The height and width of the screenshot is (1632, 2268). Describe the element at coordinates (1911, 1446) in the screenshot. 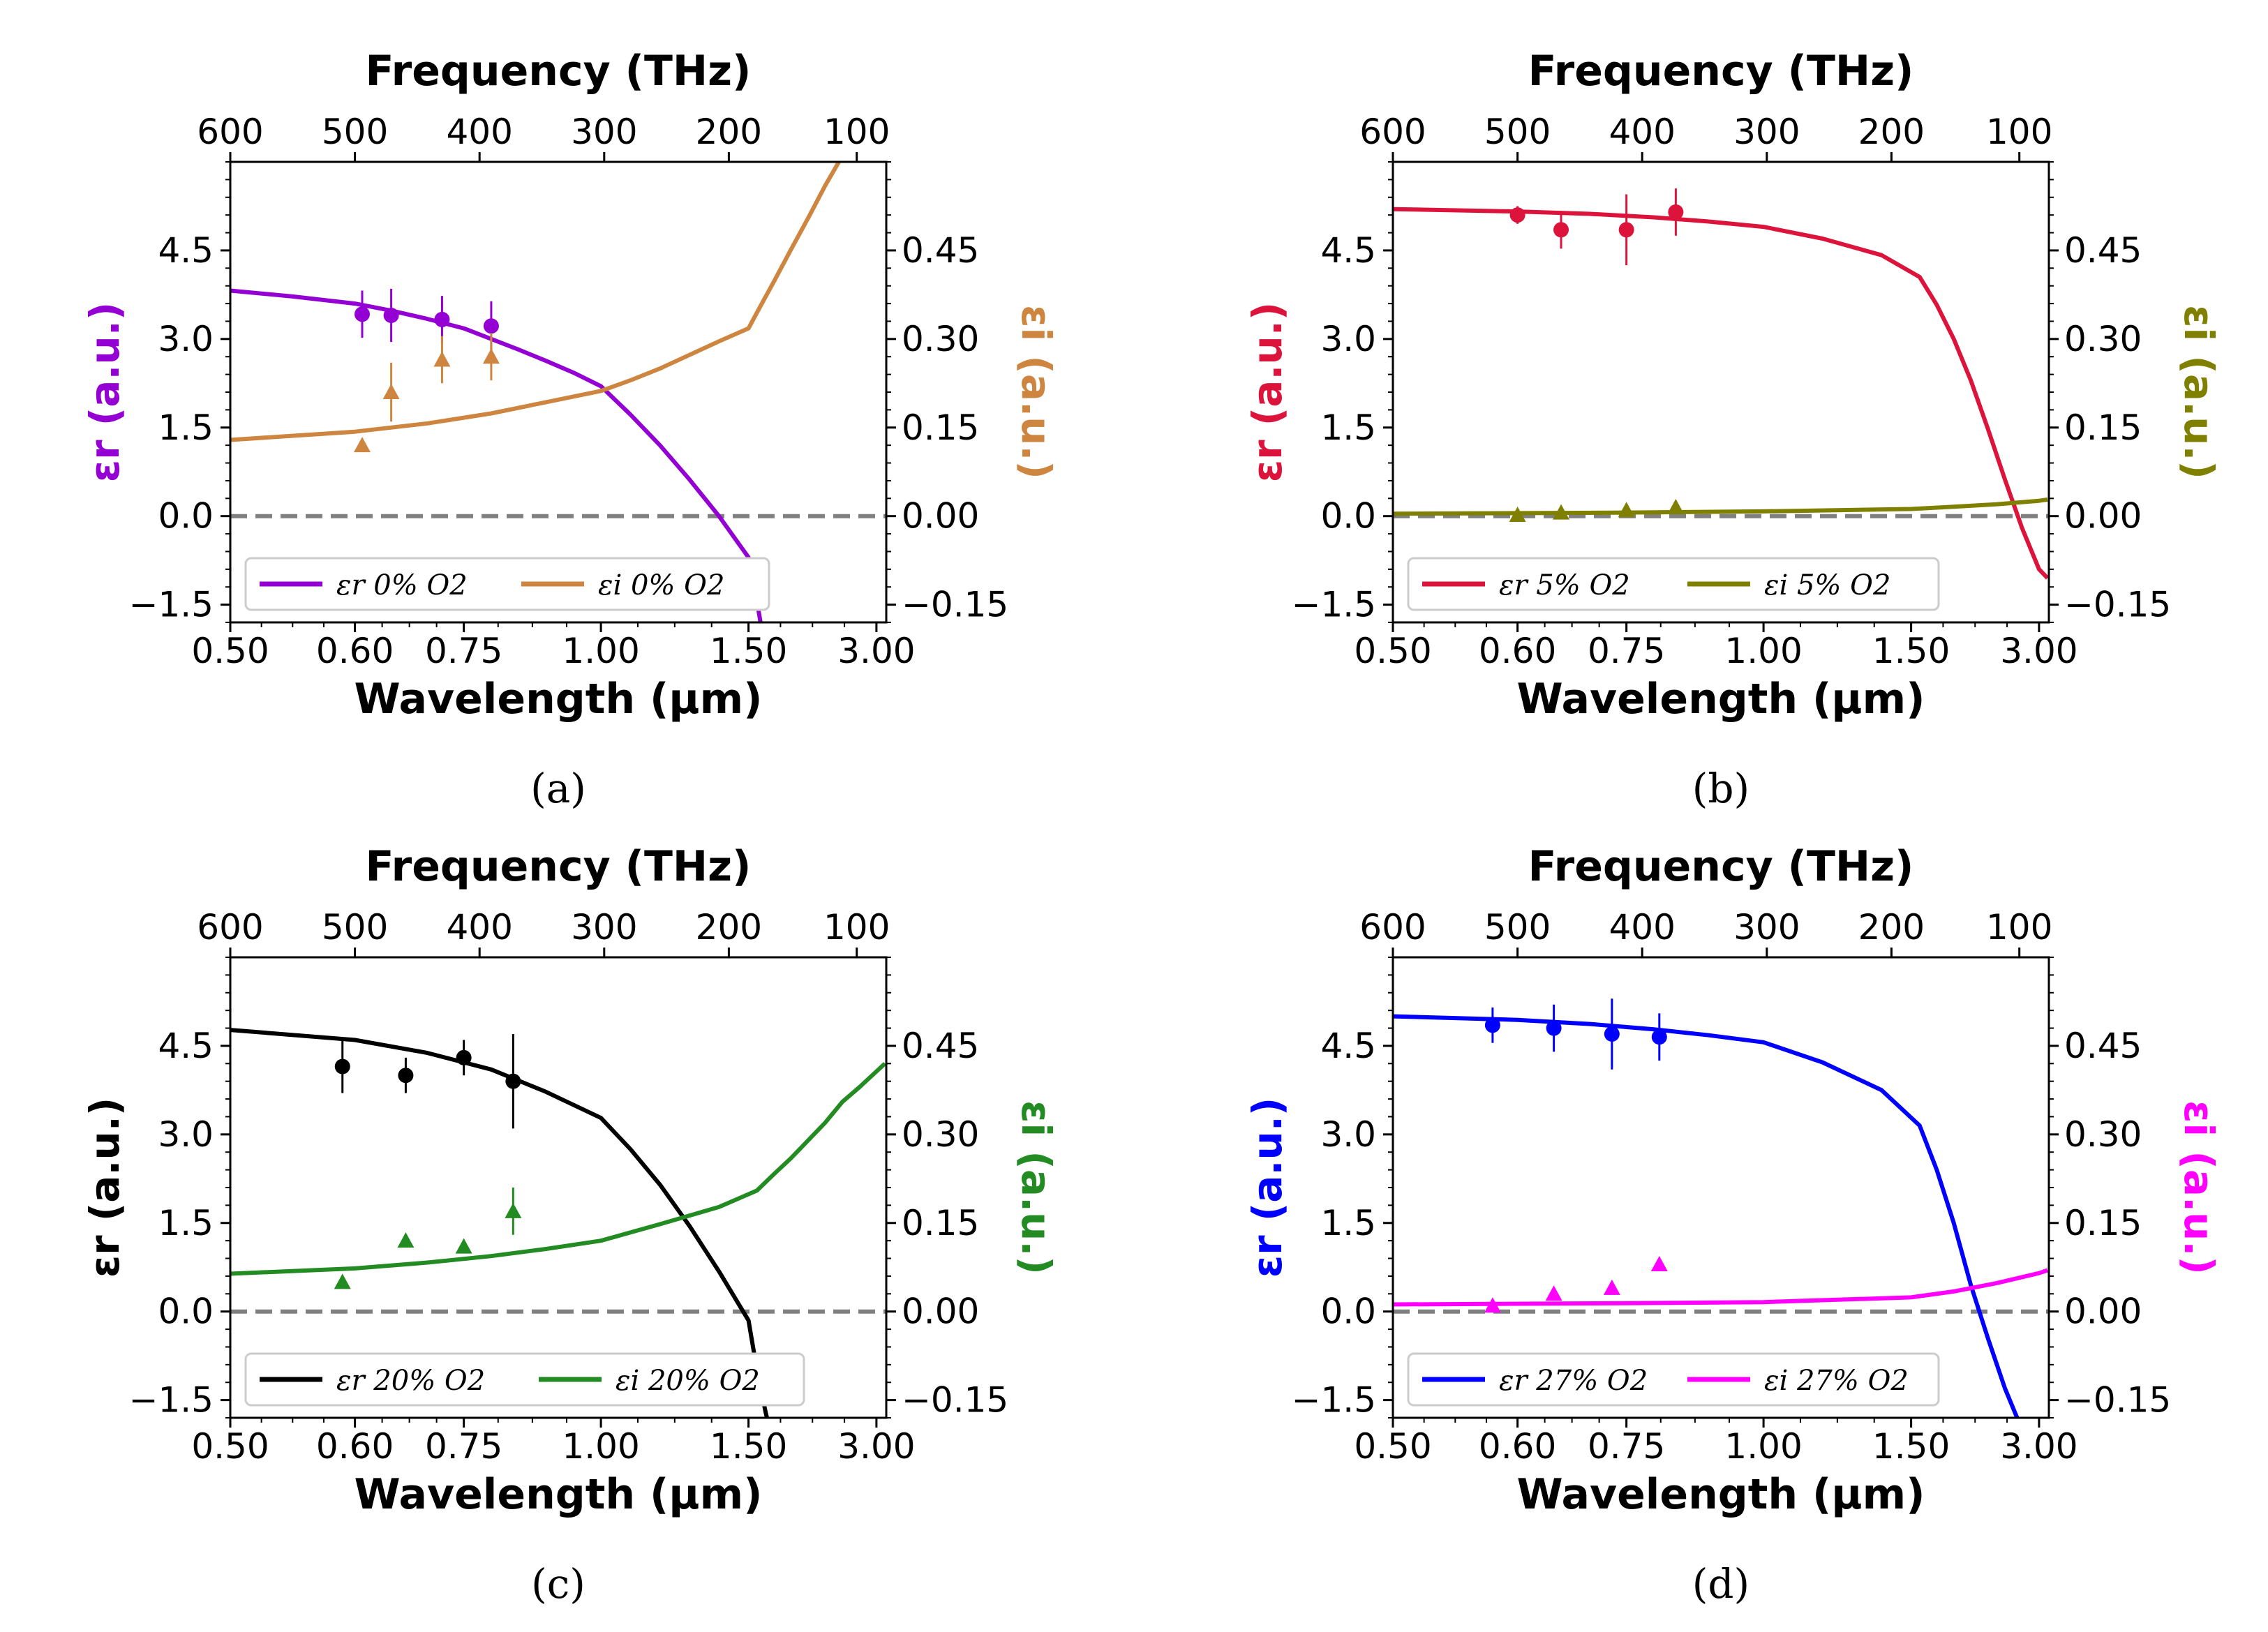

I see `x-tick-label: 1.50` at that location.